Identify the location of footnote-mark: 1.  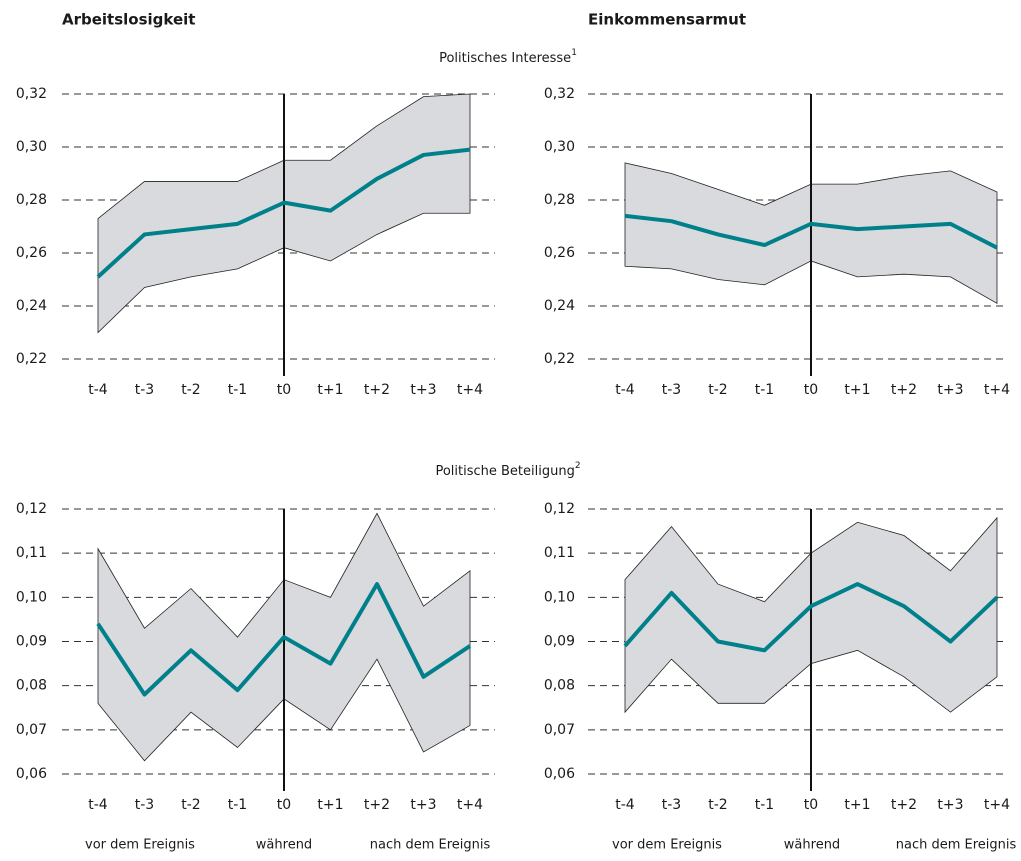
(574, 53).